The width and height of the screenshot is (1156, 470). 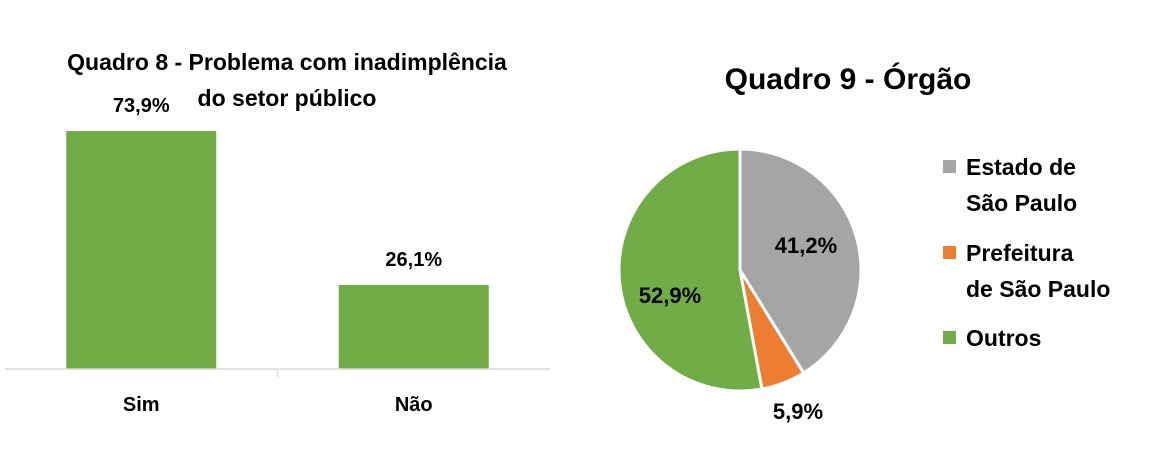 I want to click on bar-chart-title-line-1: Quadro 8 - Problema com inadimplência, so click(x=287, y=62).